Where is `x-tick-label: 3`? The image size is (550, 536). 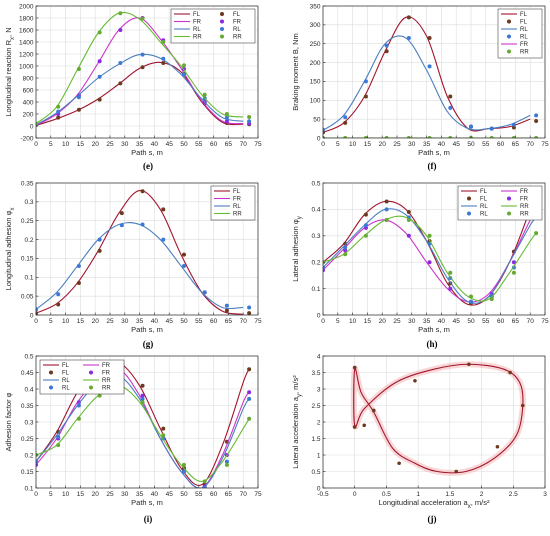
x-tick-label: 3 is located at coordinates (545, 494).